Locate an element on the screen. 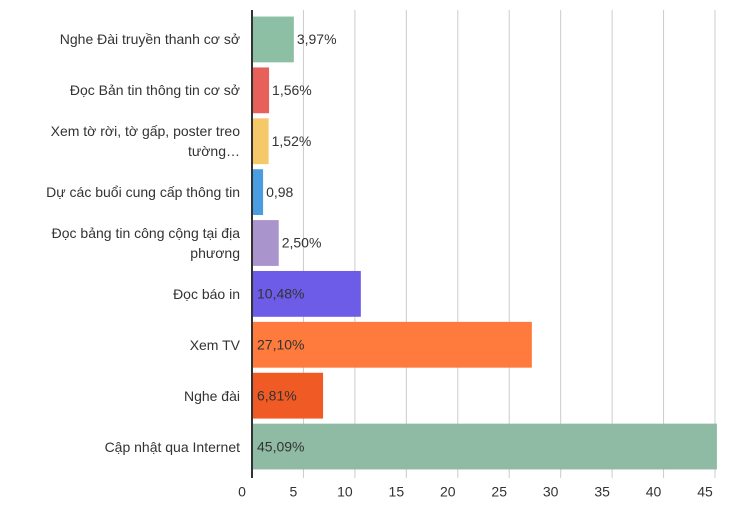 This screenshot has height=516, width=730. value-label: 10,48% is located at coordinates (280, 294).